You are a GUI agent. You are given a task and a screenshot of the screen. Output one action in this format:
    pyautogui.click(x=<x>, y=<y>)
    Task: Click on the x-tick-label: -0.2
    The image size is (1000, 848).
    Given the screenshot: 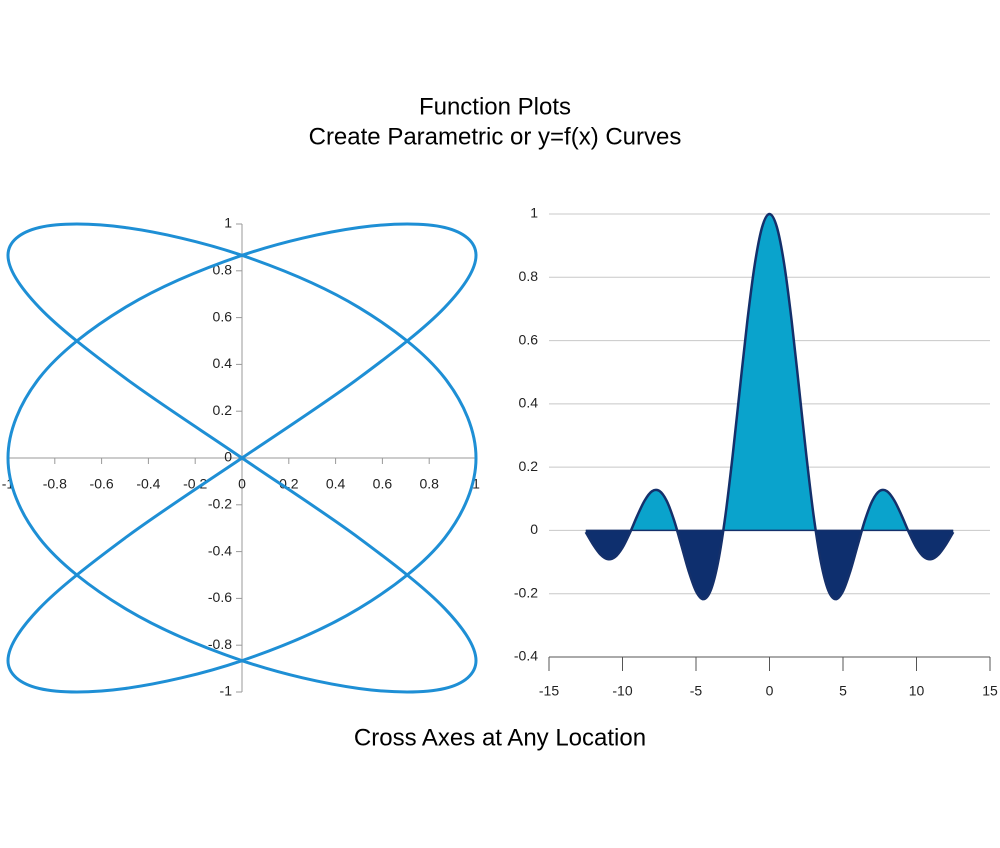 What is the action you would take?
    pyautogui.click(x=195, y=484)
    